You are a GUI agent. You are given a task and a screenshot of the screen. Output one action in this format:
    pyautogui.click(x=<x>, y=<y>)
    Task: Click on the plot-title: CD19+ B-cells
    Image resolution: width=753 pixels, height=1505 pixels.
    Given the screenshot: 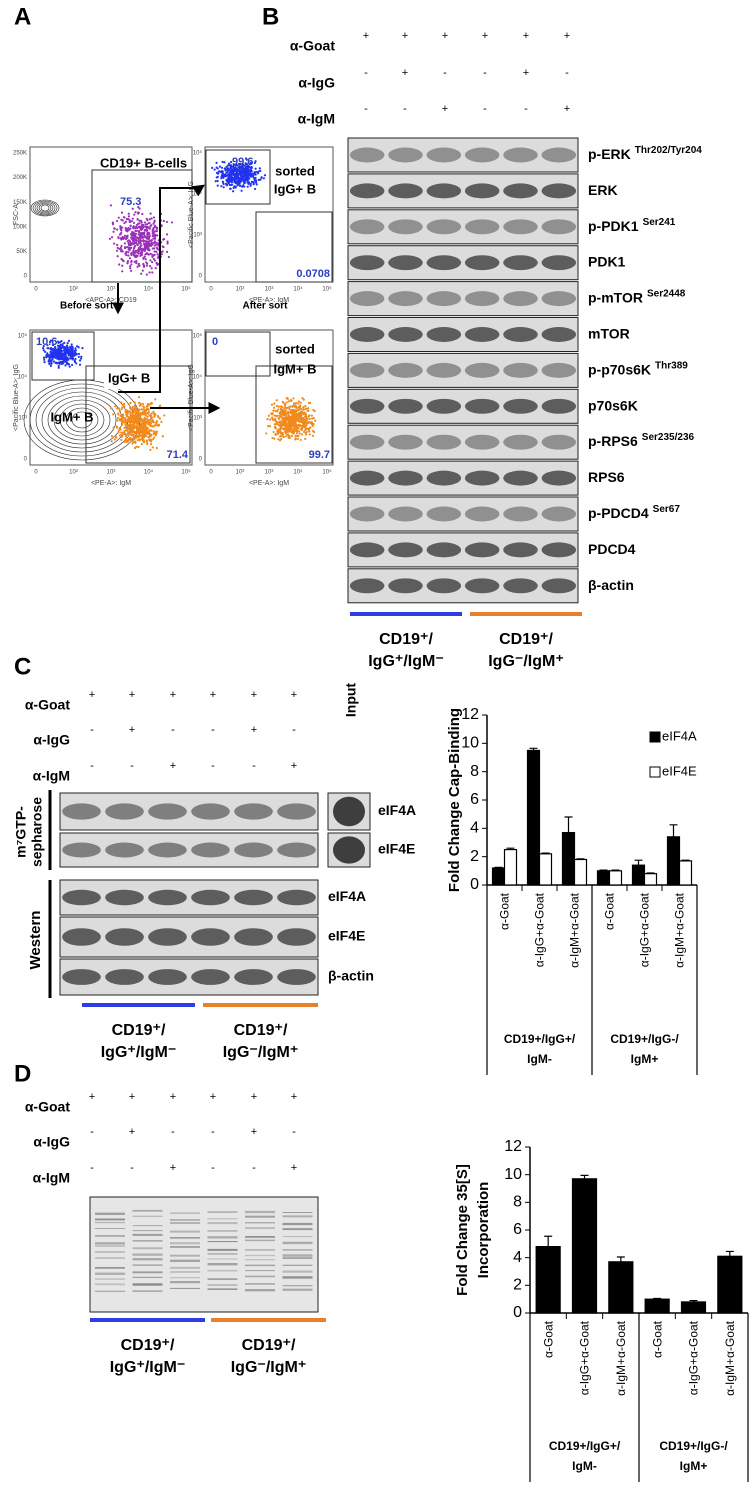 What is the action you would take?
    pyautogui.click(x=143, y=162)
    